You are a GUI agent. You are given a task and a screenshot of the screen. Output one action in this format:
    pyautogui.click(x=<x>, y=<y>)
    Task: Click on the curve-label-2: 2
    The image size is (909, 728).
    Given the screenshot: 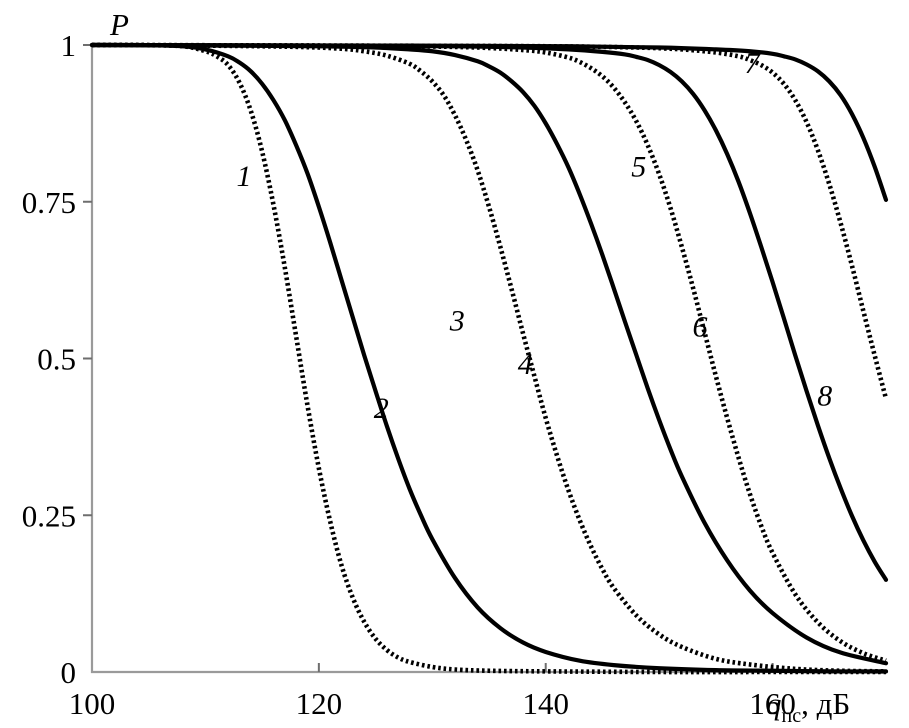 What is the action you would take?
    pyautogui.click(x=381, y=408)
    